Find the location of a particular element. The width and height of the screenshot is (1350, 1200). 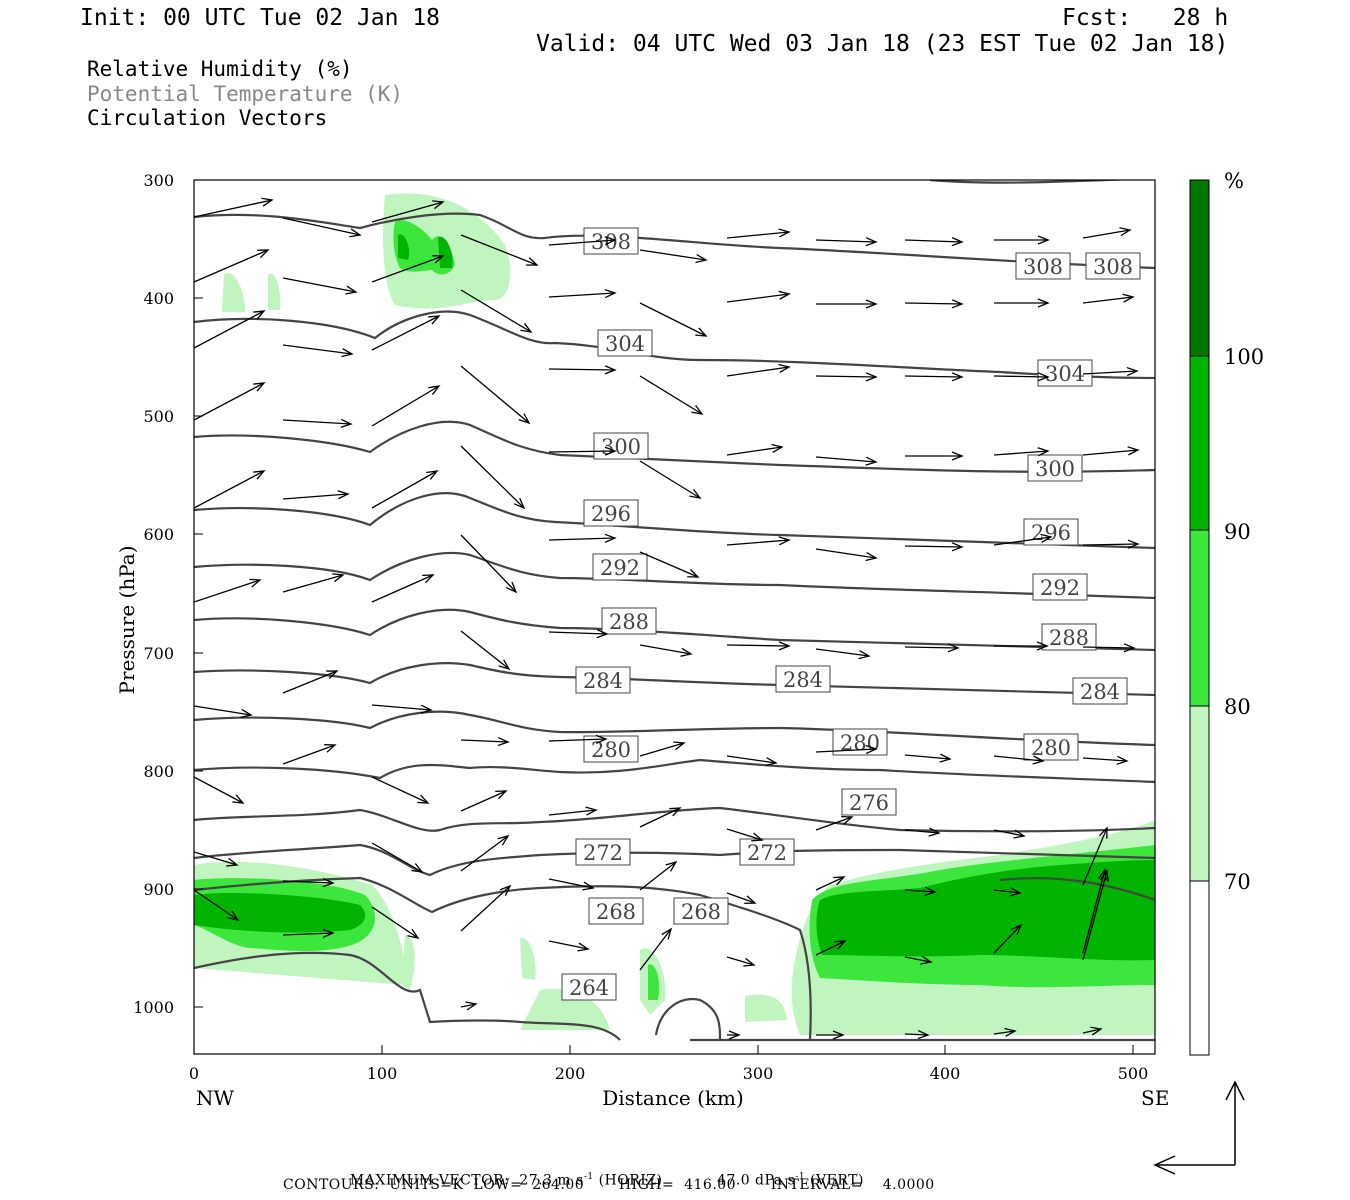

colorbar-band-below is located at coordinates (1199, 968).